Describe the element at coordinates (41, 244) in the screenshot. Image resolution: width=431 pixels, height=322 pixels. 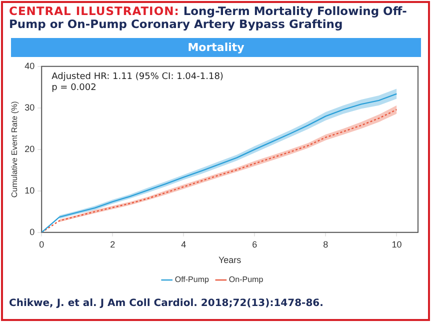
I see `x-tick-label: 0` at that location.